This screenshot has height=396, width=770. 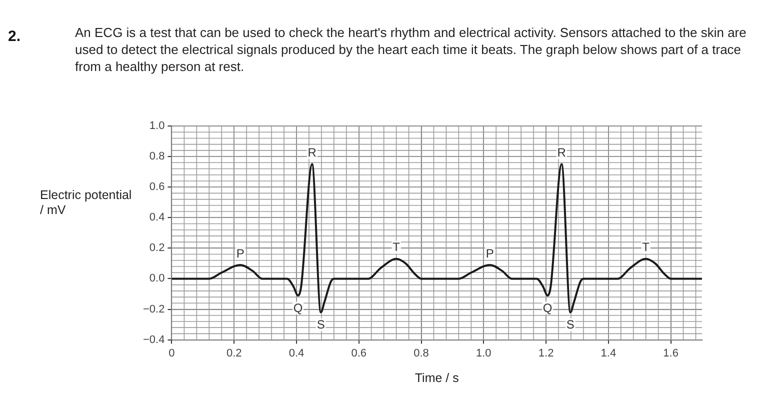 I want to click on x-tick-label: 0.6, so click(x=359, y=353).